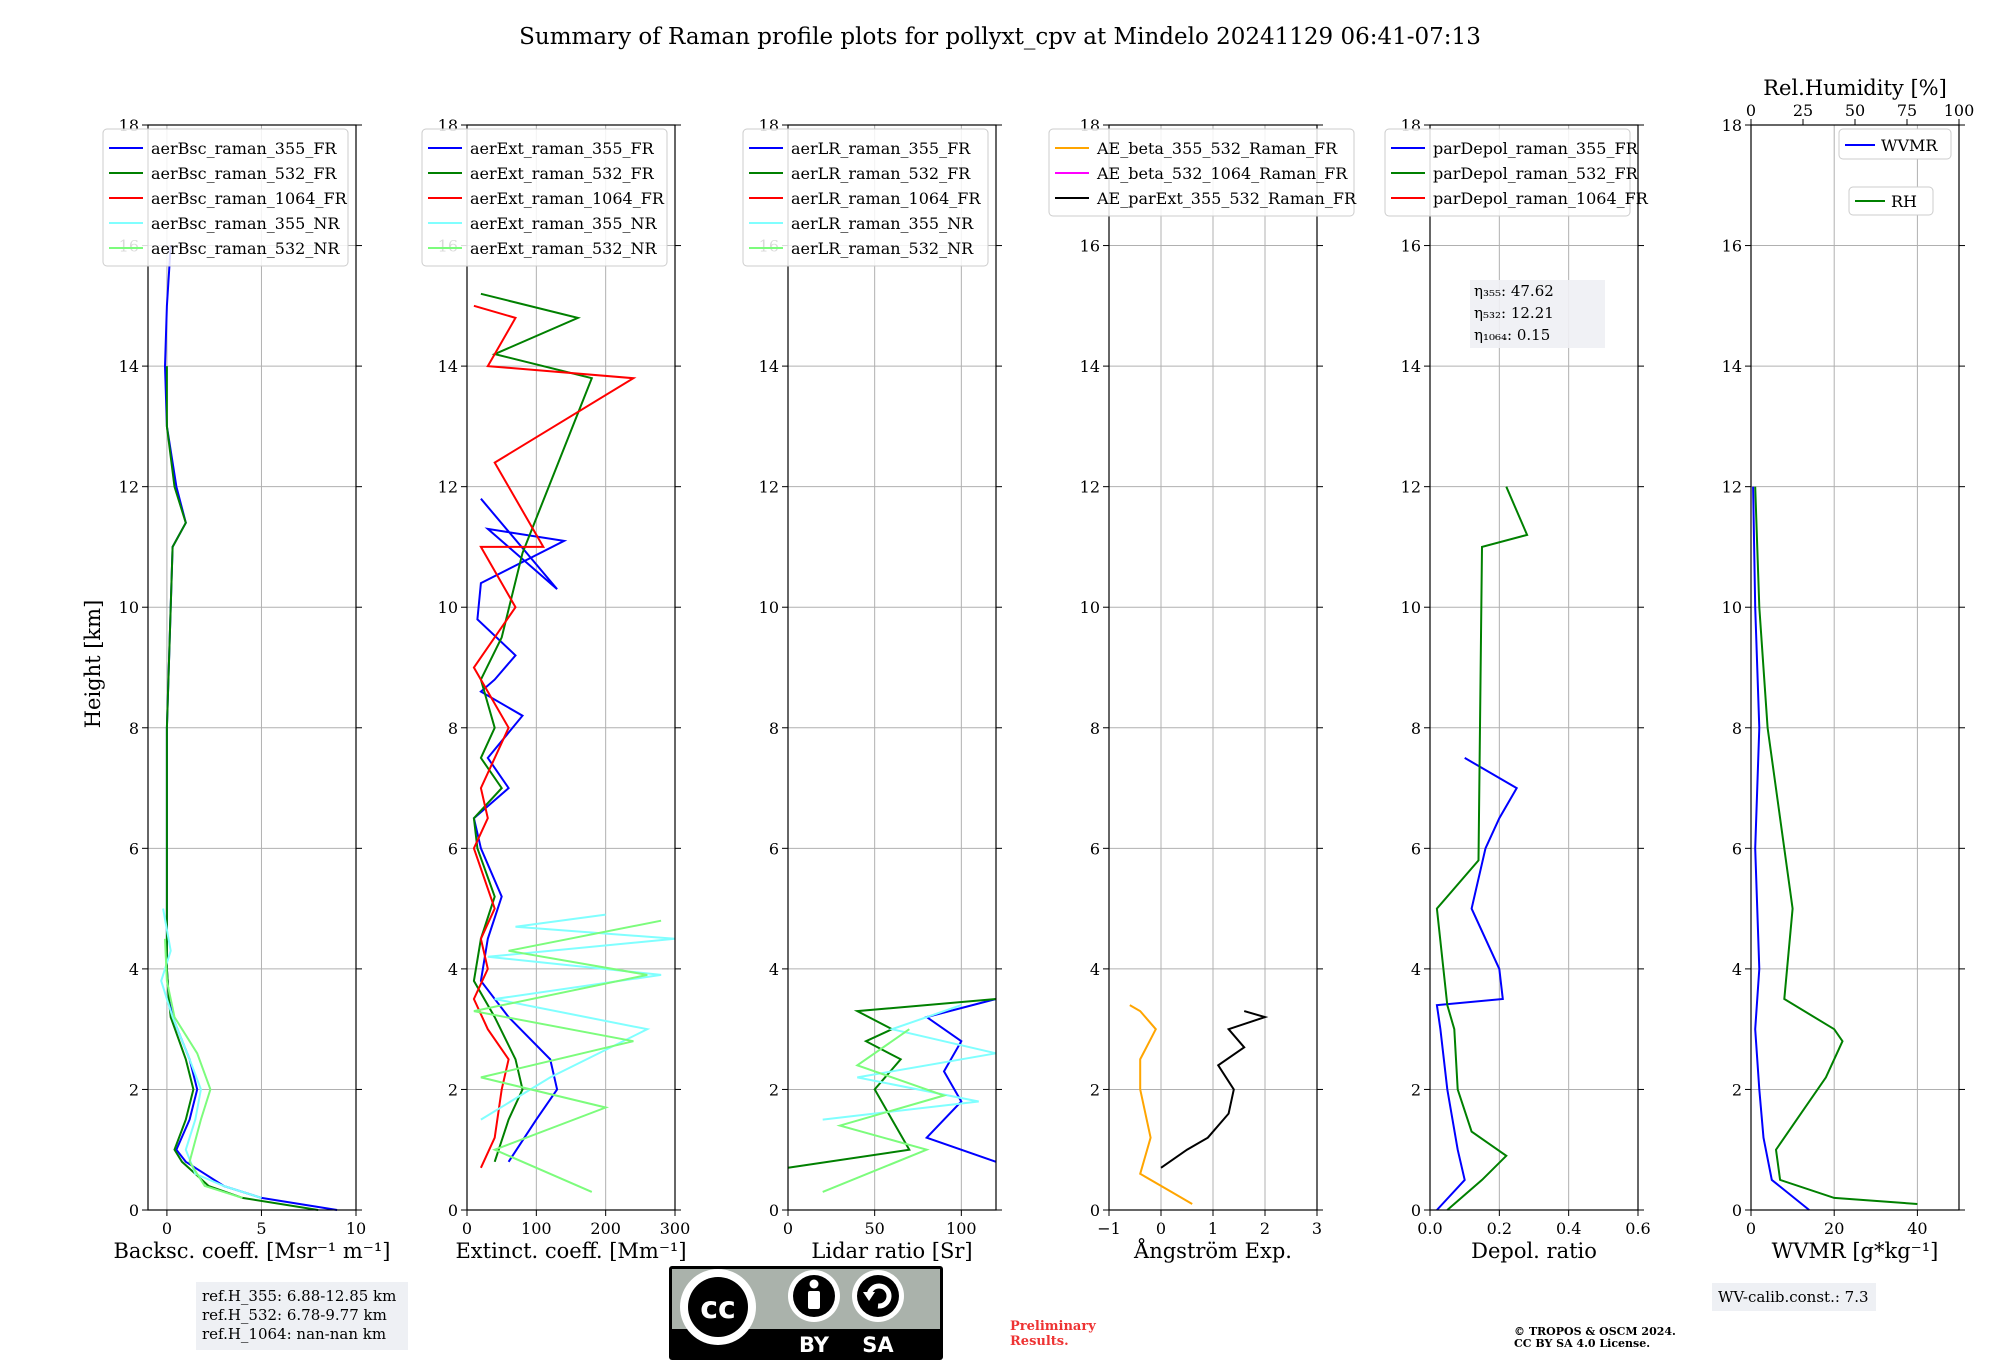 The width and height of the screenshot is (2000, 1360). What do you see at coordinates (1536, 173) in the screenshot?
I see `legend-entry: parDepol_raman_532_FR` at bounding box center [1536, 173].